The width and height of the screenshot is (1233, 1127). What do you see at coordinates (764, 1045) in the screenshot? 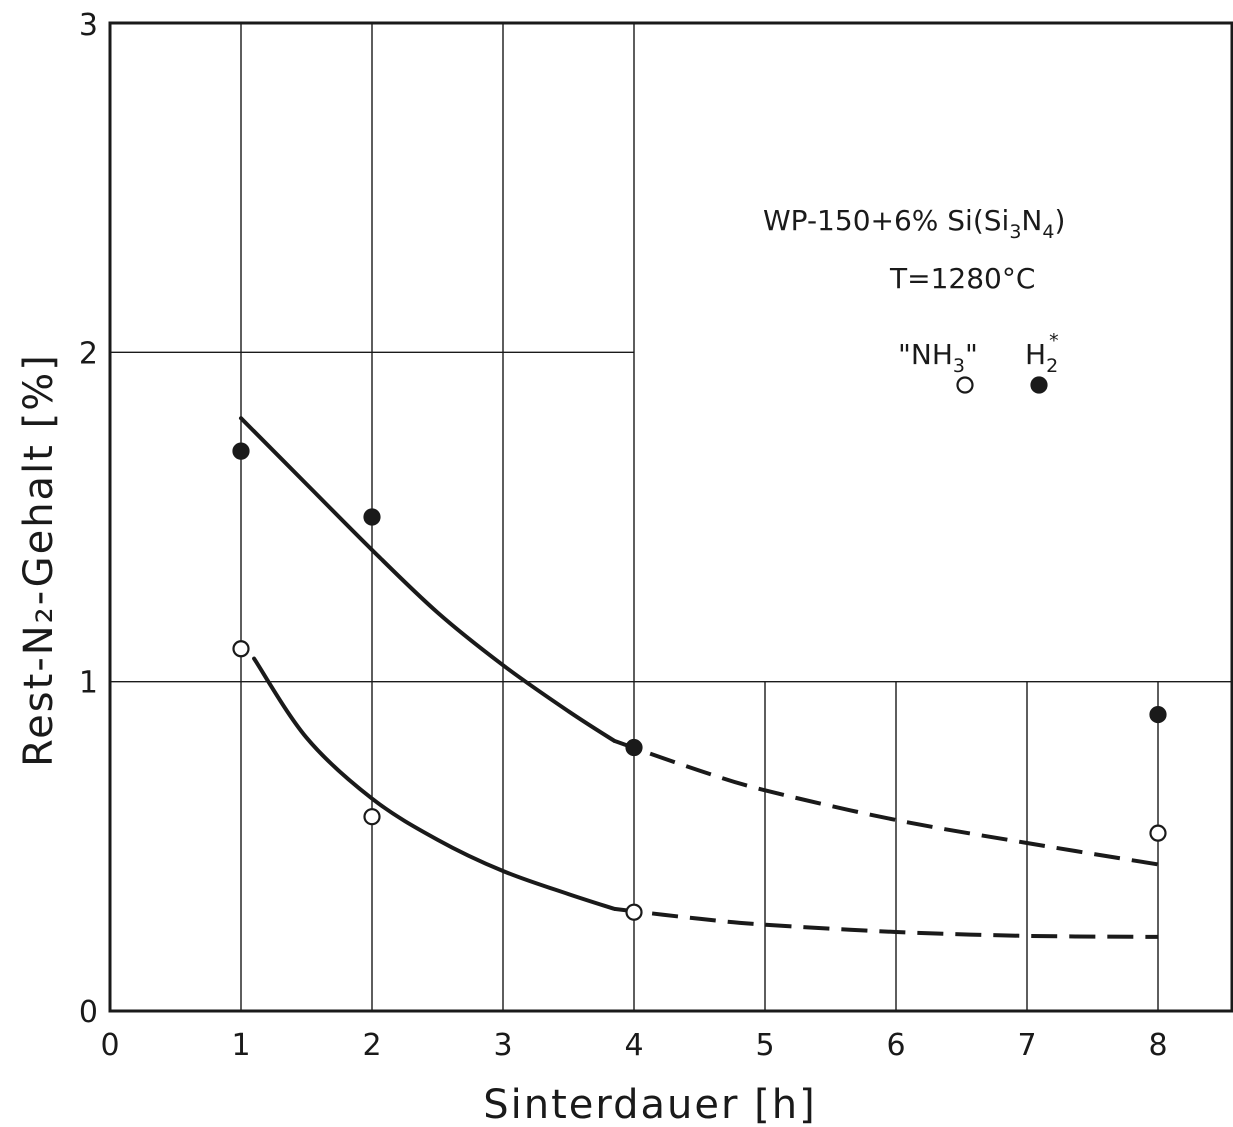
I see `x-tick-label-5: 5` at bounding box center [764, 1045].